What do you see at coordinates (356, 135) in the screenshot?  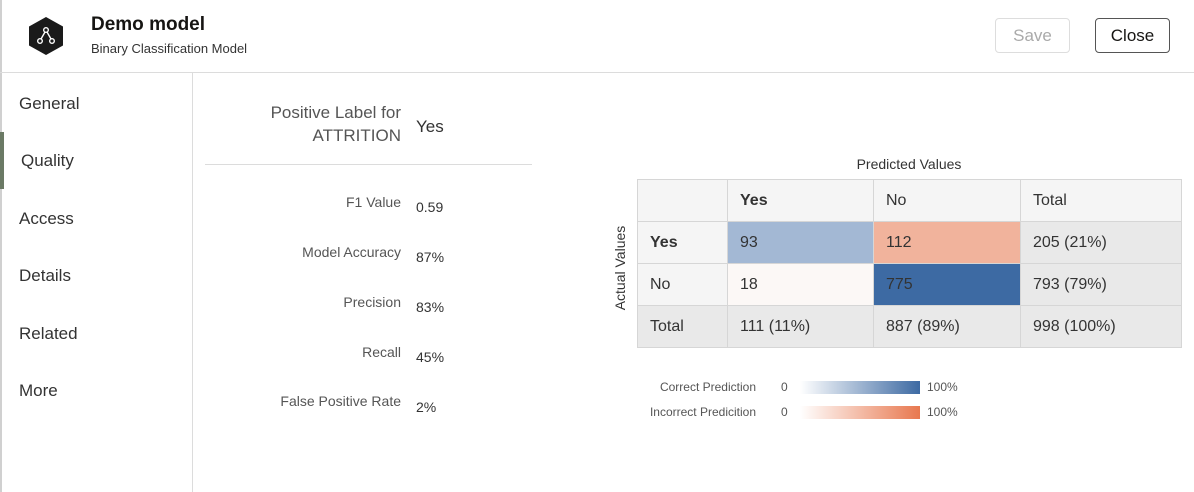 I see `positive-label-line2: ATTRITION` at bounding box center [356, 135].